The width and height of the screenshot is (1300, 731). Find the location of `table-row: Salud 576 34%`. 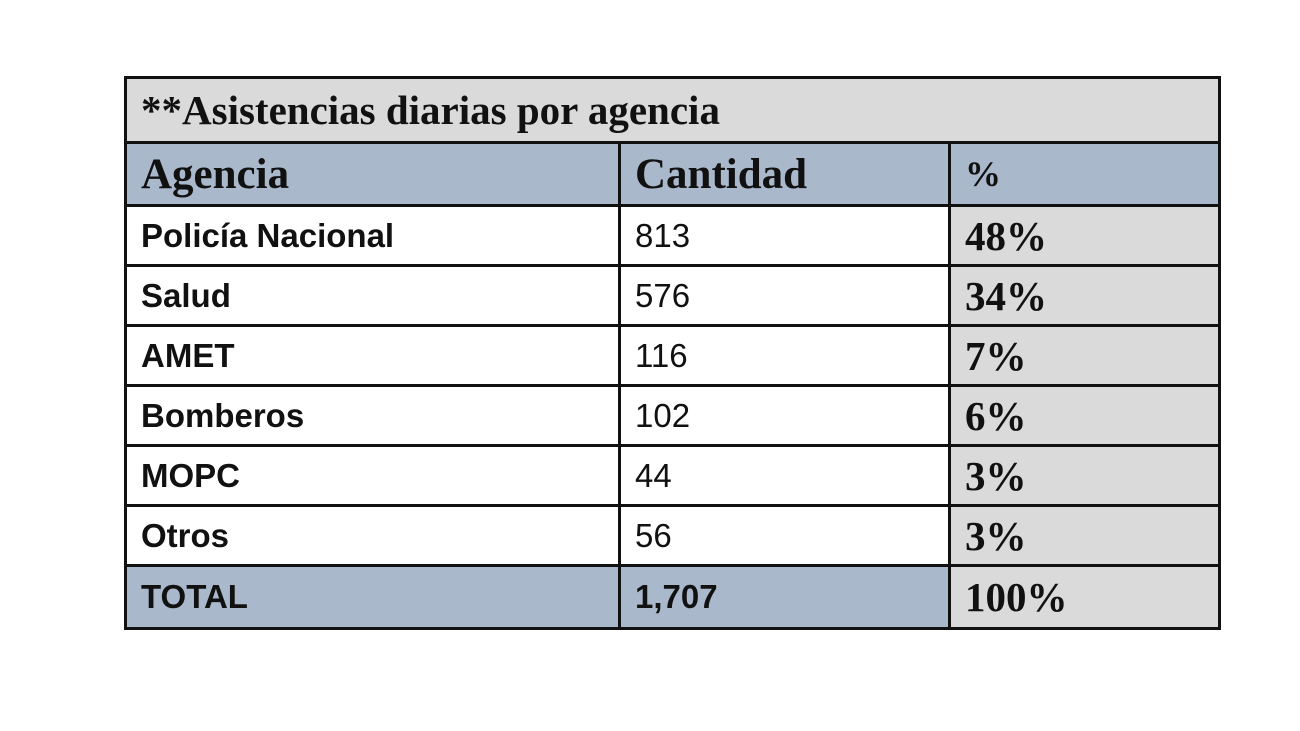

table-row: Salud 576 34% is located at coordinates (672, 295).